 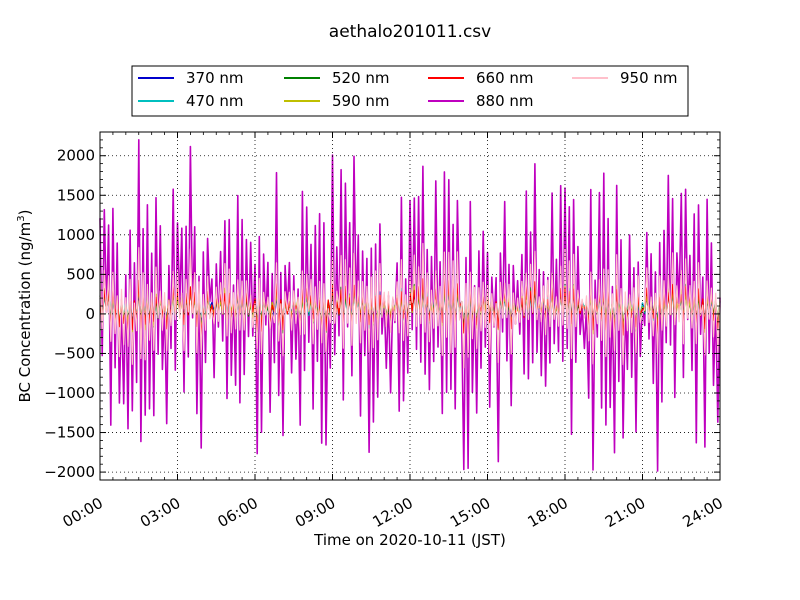 What do you see at coordinates (69, 472) in the screenshot?
I see `y-tick-label: −2000` at bounding box center [69, 472].